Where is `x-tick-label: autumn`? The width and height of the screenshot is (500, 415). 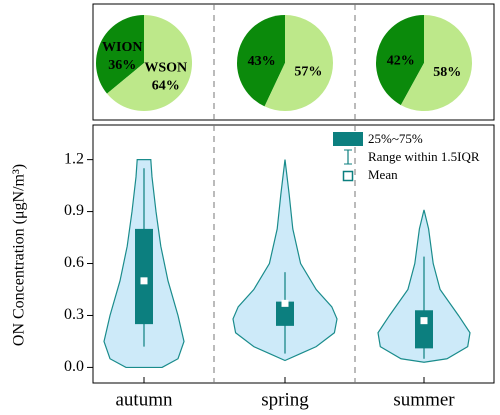 x-tick-label: autumn is located at coordinates (144, 399).